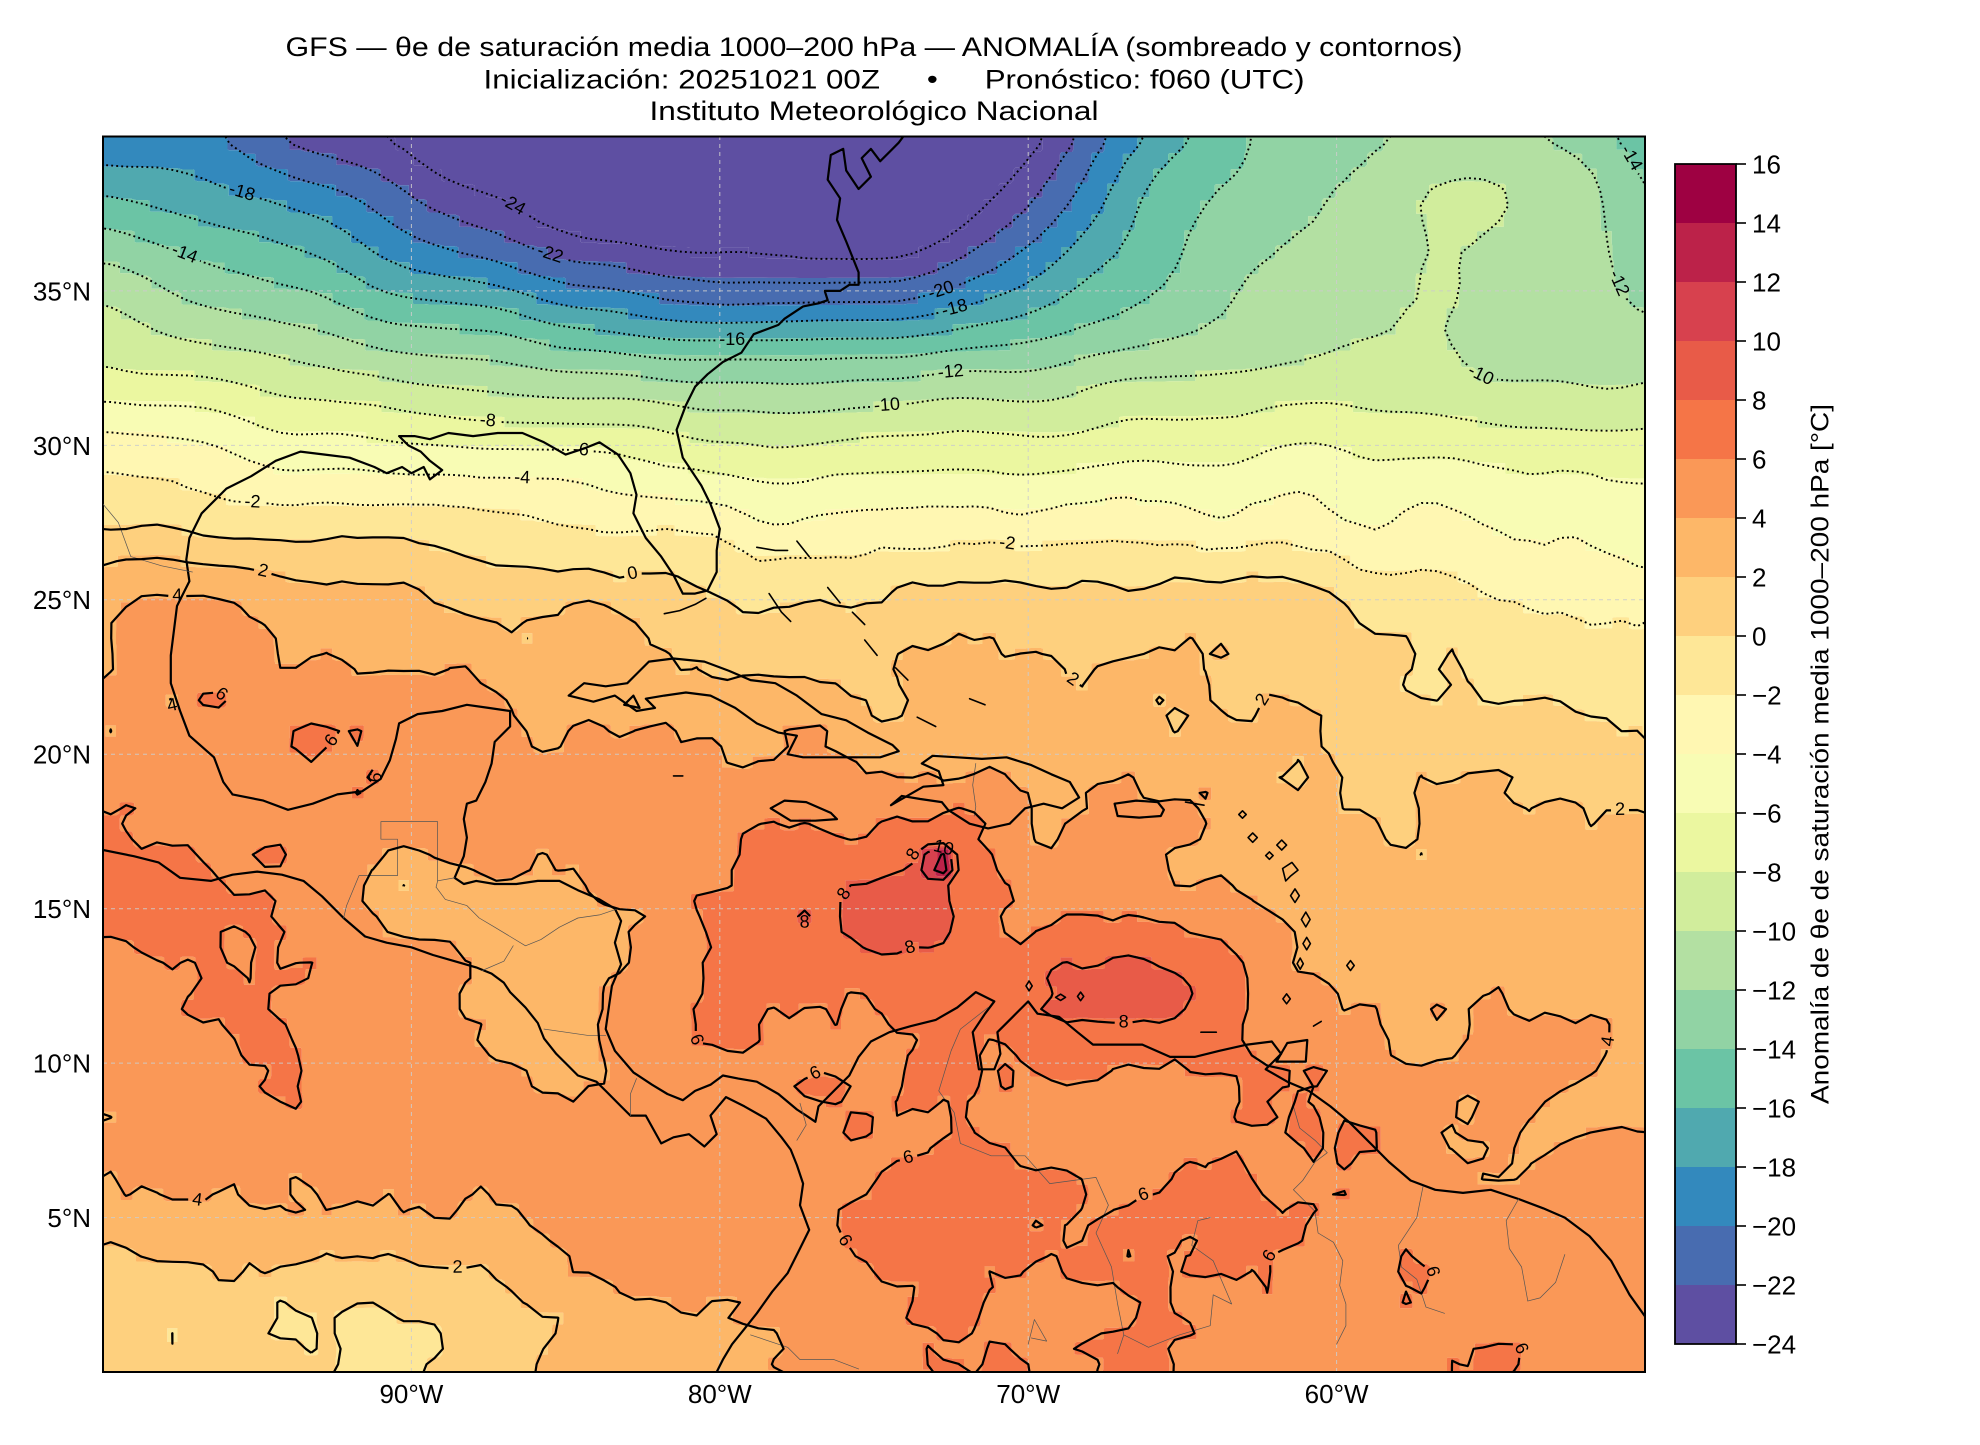 This screenshot has height=1445, width=1980. Describe the element at coordinates (1774, 931) in the screenshot. I see `svg-text: −10` at that location.